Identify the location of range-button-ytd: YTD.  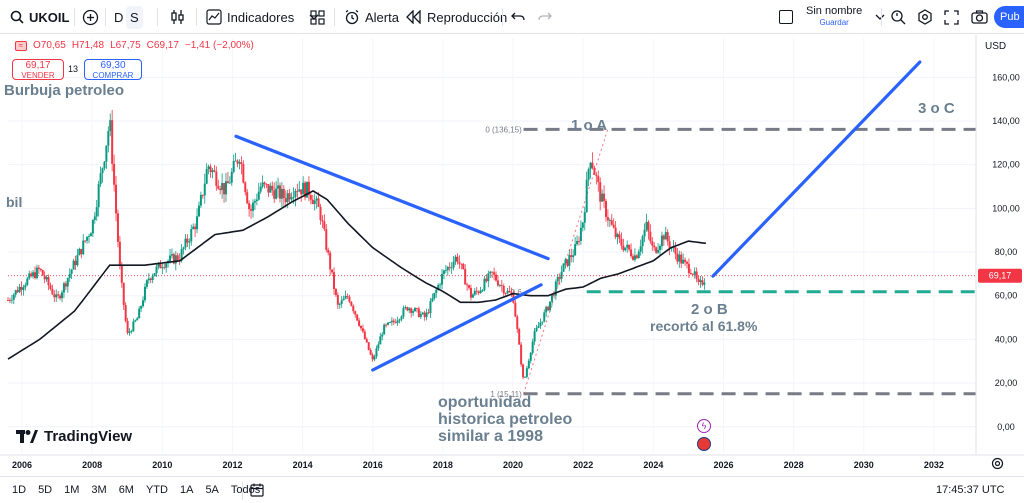
(156, 490).